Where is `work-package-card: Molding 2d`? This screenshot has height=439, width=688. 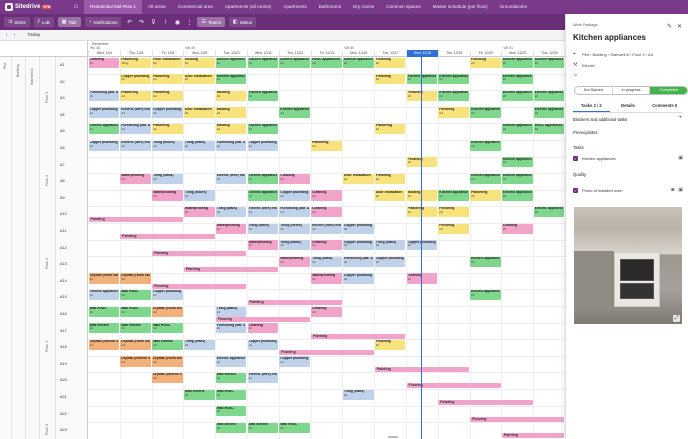 work-package-card: Molding 2d is located at coordinates (231, 129).